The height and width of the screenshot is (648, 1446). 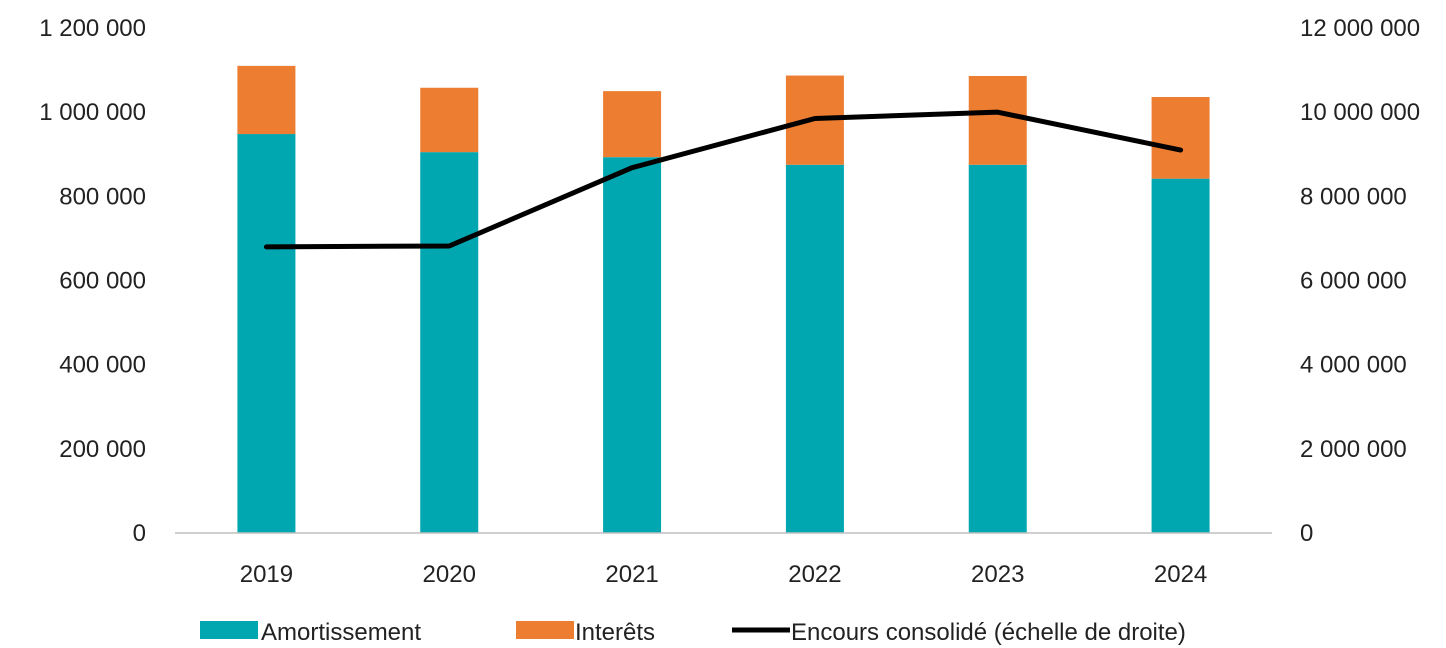 What do you see at coordinates (102, 196) in the screenshot?
I see `left-tick-label: 800 000` at bounding box center [102, 196].